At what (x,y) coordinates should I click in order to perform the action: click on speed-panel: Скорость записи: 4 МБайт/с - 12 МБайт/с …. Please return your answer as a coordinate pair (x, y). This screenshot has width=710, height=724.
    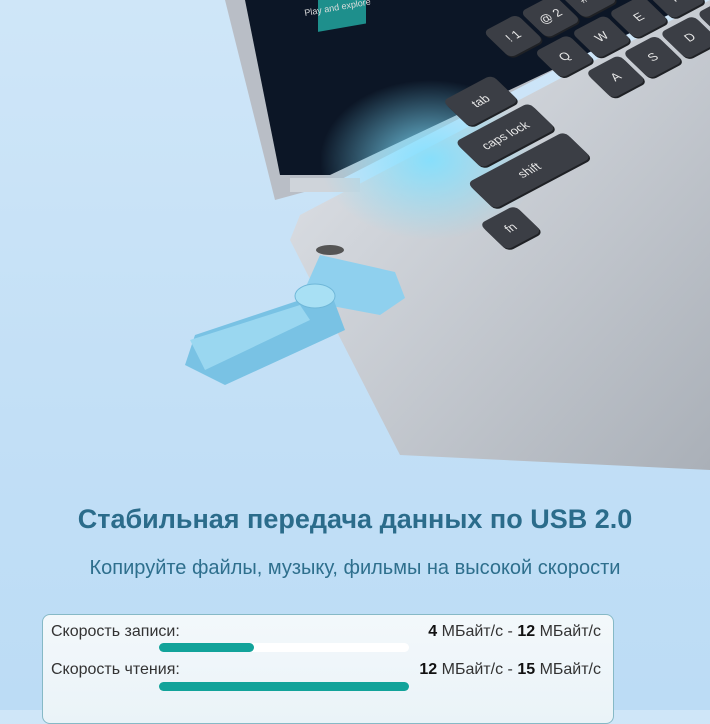
    Looking at the image, I should click on (328, 669).